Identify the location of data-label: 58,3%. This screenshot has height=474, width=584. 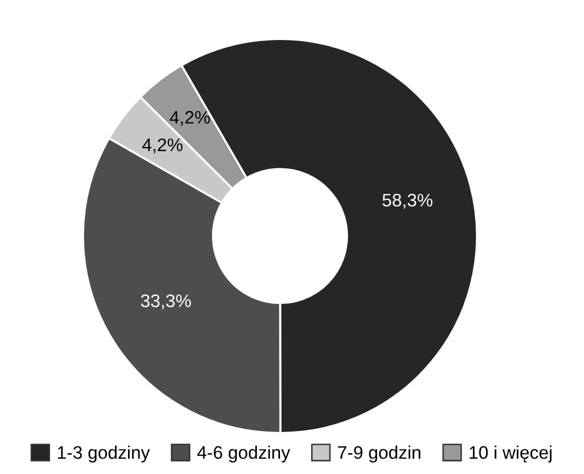
(407, 201).